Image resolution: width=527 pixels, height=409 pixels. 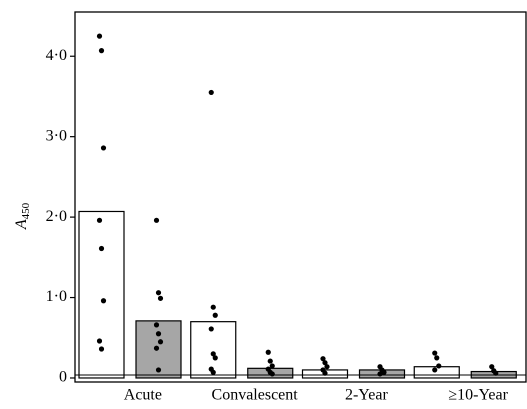 I want to click on y-tick-label: 1·0, so click(x=56, y=296).